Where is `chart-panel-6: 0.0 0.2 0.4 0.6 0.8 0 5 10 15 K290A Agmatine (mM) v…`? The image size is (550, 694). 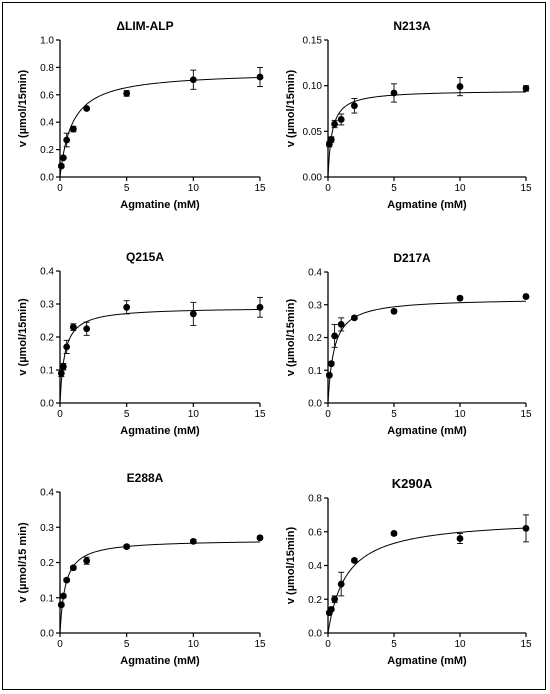 chart-panel-6: 0.0 0.2 0.4 0.6 0.8 0 5 10 15 K290A Agmatine (mM) v… is located at coordinates (408, 571).